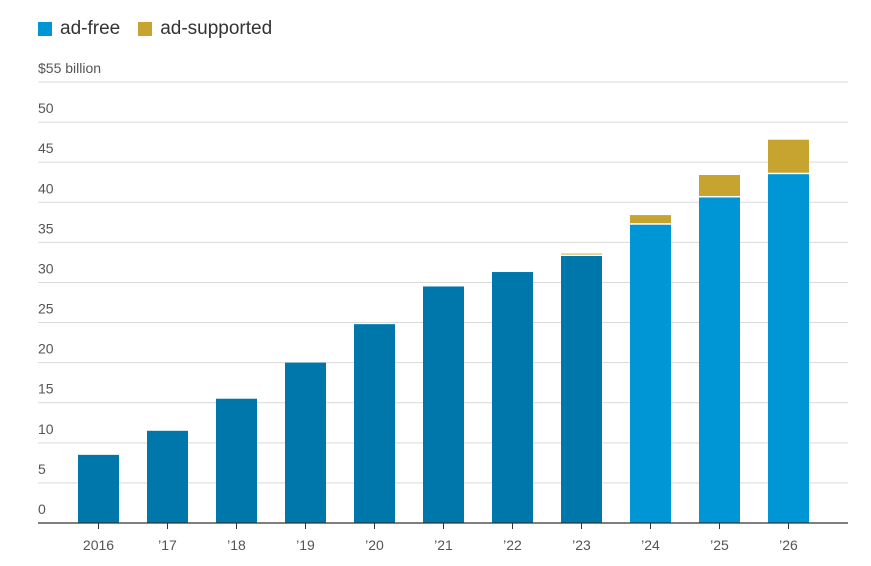 The height and width of the screenshot is (566, 871). What do you see at coordinates (46, 268) in the screenshot?
I see `y-tick-label-30: 30` at bounding box center [46, 268].